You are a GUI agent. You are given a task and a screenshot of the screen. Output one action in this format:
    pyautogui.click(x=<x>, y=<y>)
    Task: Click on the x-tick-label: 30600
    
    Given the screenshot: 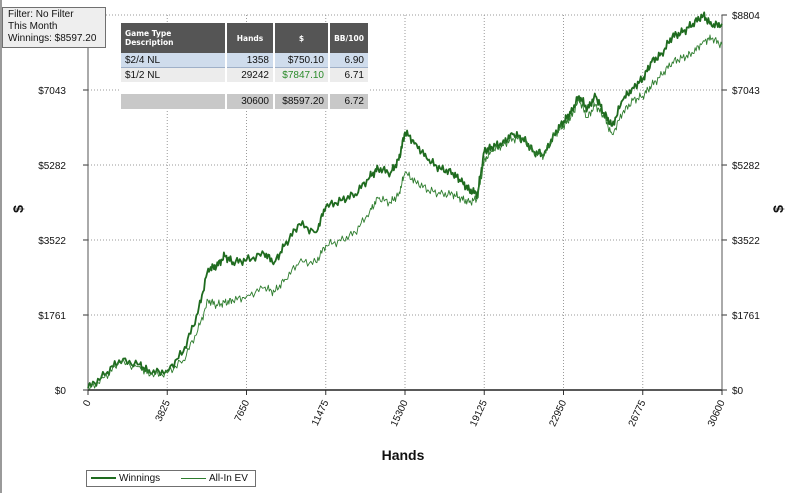 What is the action you would take?
    pyautogui.click(x=717, y=413)
    